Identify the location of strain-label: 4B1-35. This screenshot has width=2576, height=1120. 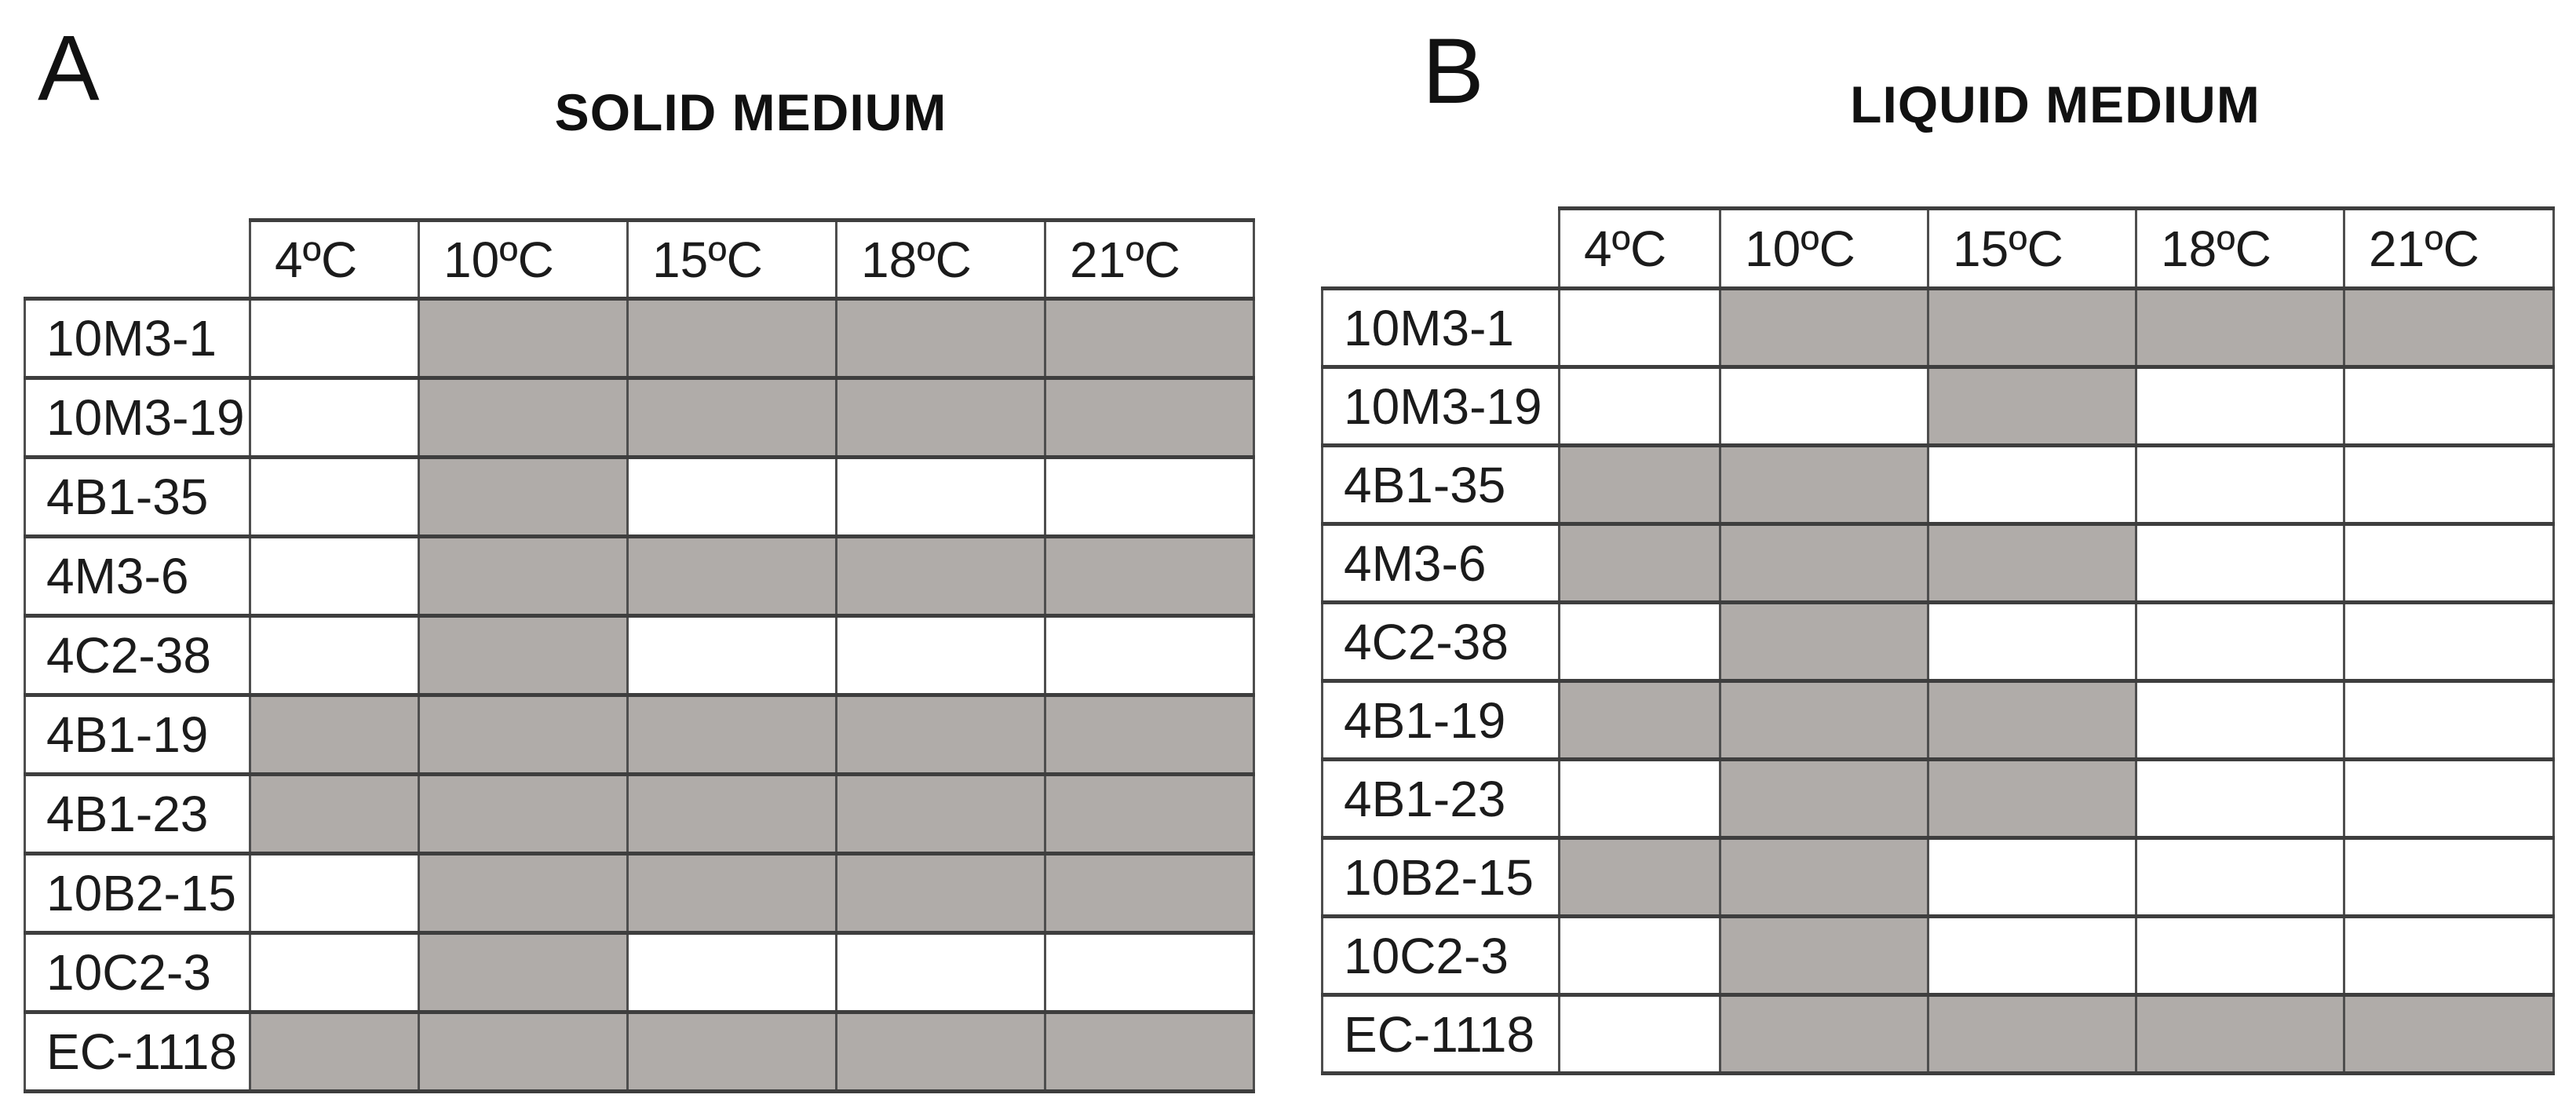
(137, 496).